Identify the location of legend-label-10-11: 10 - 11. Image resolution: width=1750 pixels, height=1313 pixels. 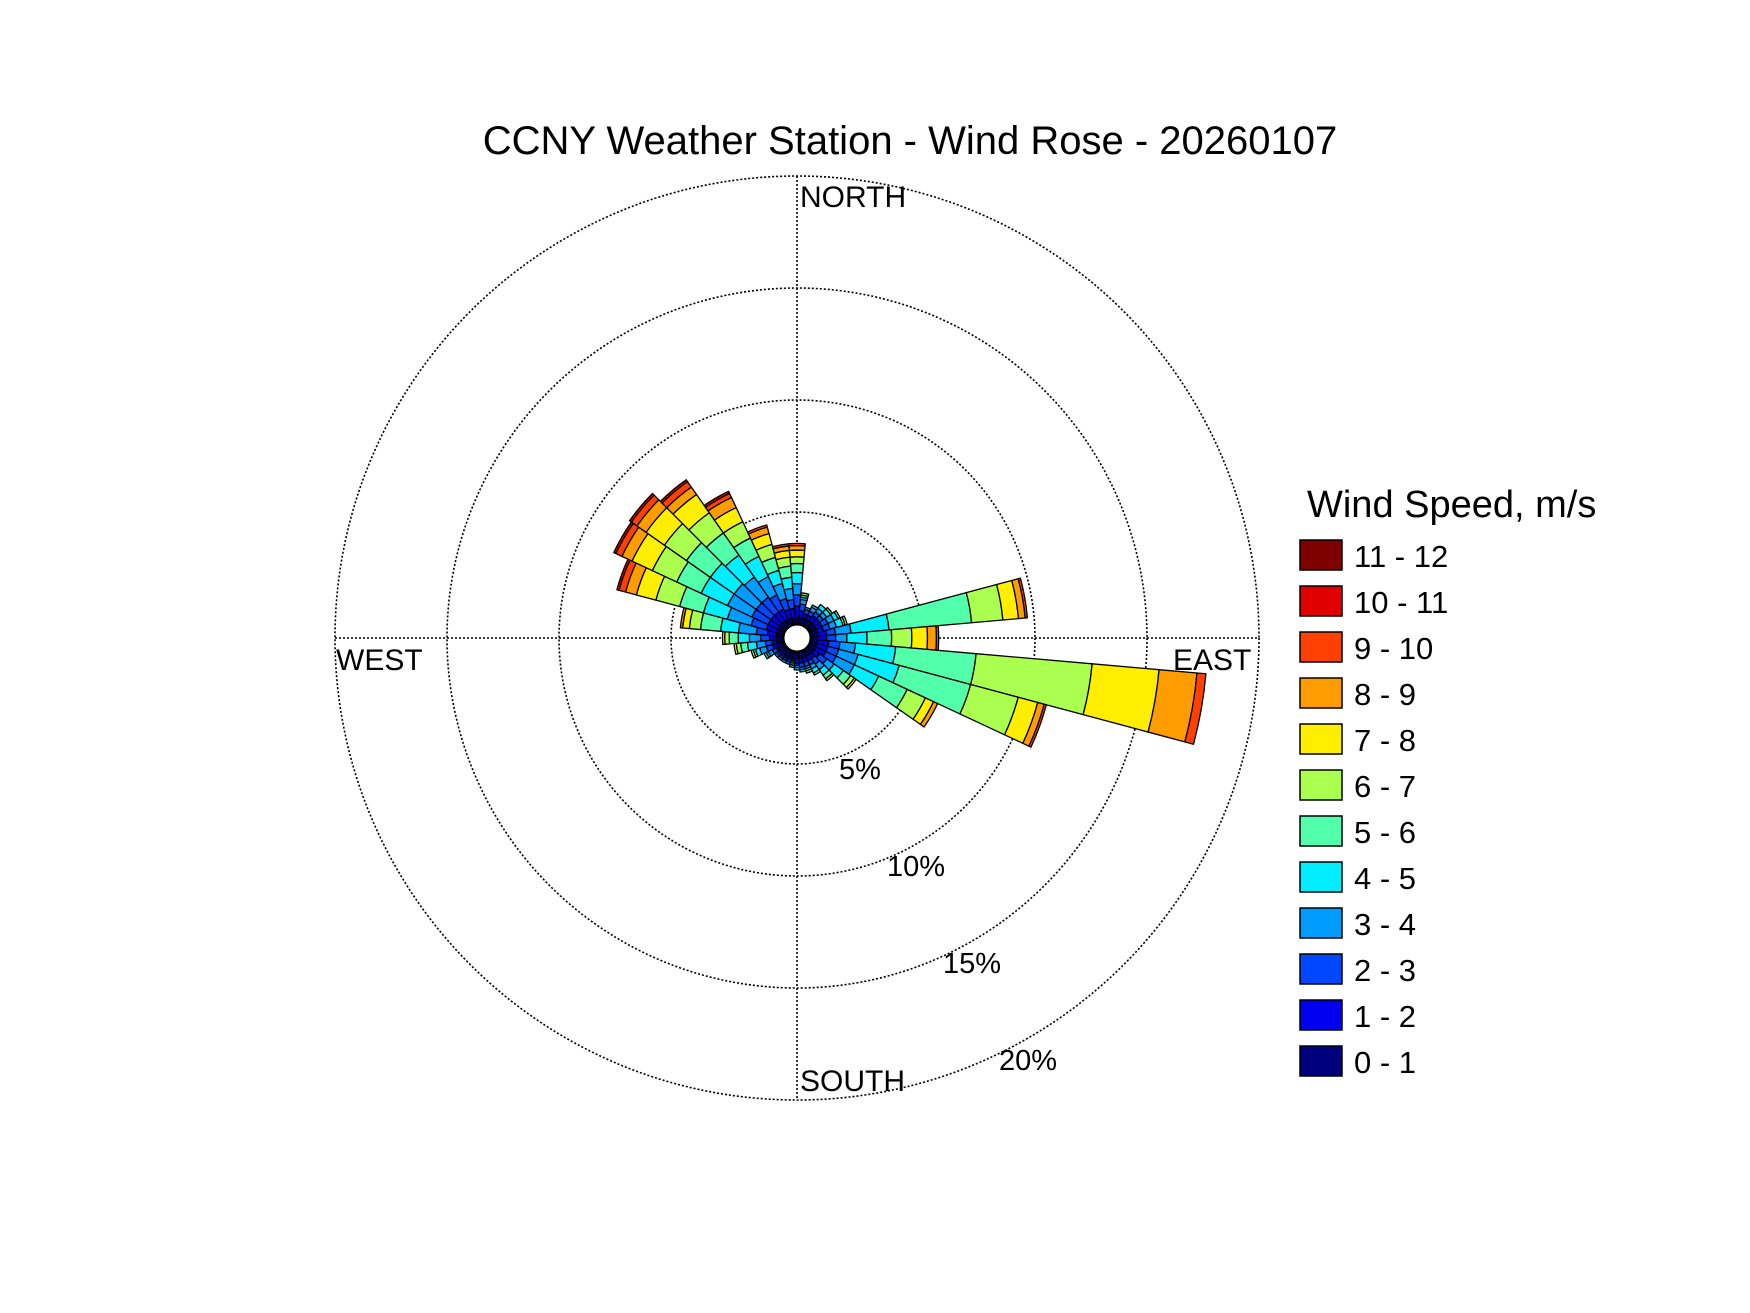
(1401, 602).